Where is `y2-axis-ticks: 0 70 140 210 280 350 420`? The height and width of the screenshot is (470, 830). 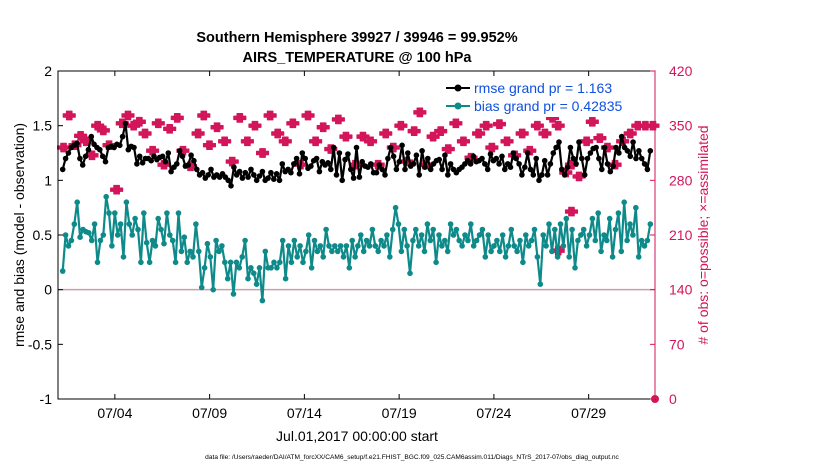 y2-axis-ticks: 0 70 140 210 280 350 420 is located at coordinates (671, 235).